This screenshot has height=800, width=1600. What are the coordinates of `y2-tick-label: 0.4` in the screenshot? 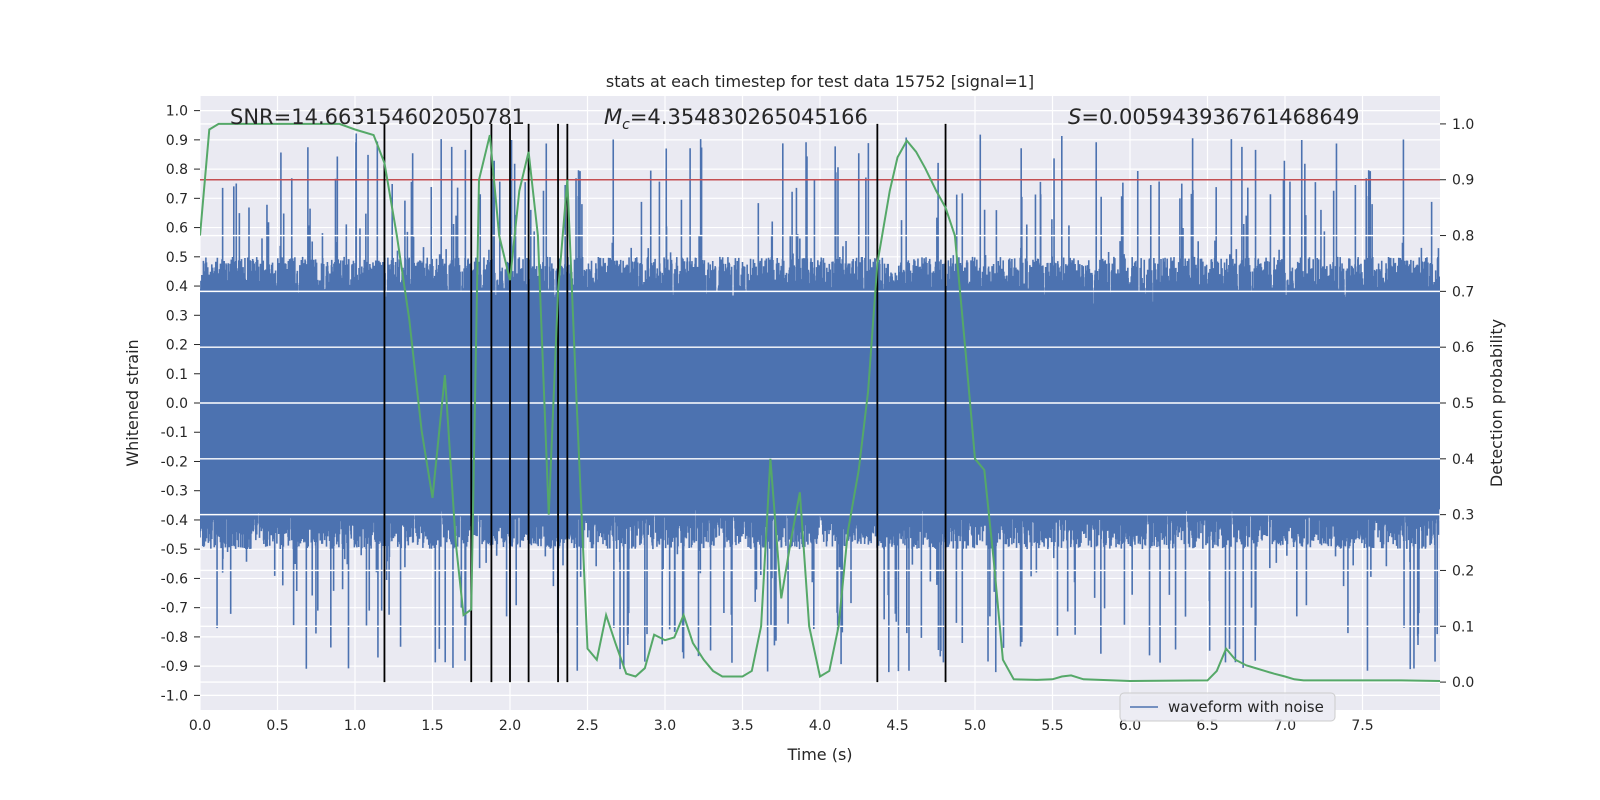 It's located at (1463, 460).